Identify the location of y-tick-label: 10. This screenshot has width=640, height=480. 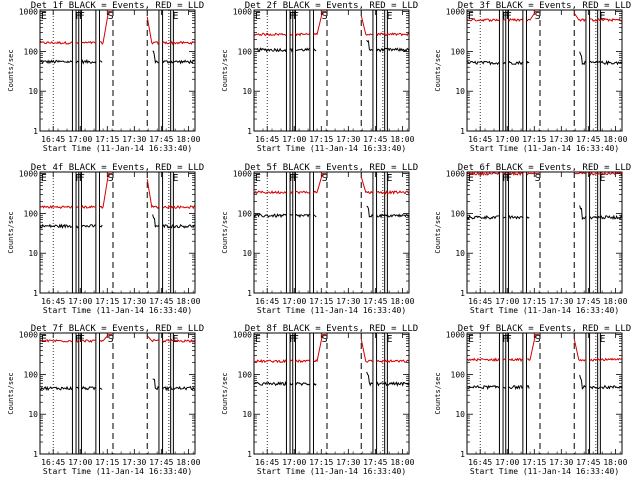
(460, 91).